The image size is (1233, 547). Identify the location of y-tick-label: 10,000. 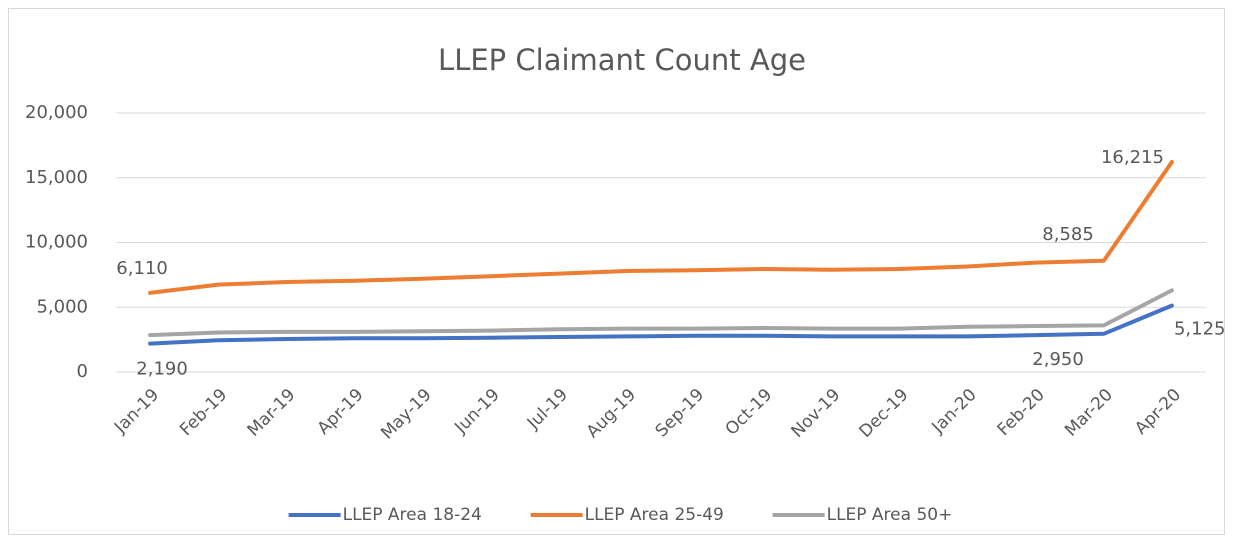
(56, 242).